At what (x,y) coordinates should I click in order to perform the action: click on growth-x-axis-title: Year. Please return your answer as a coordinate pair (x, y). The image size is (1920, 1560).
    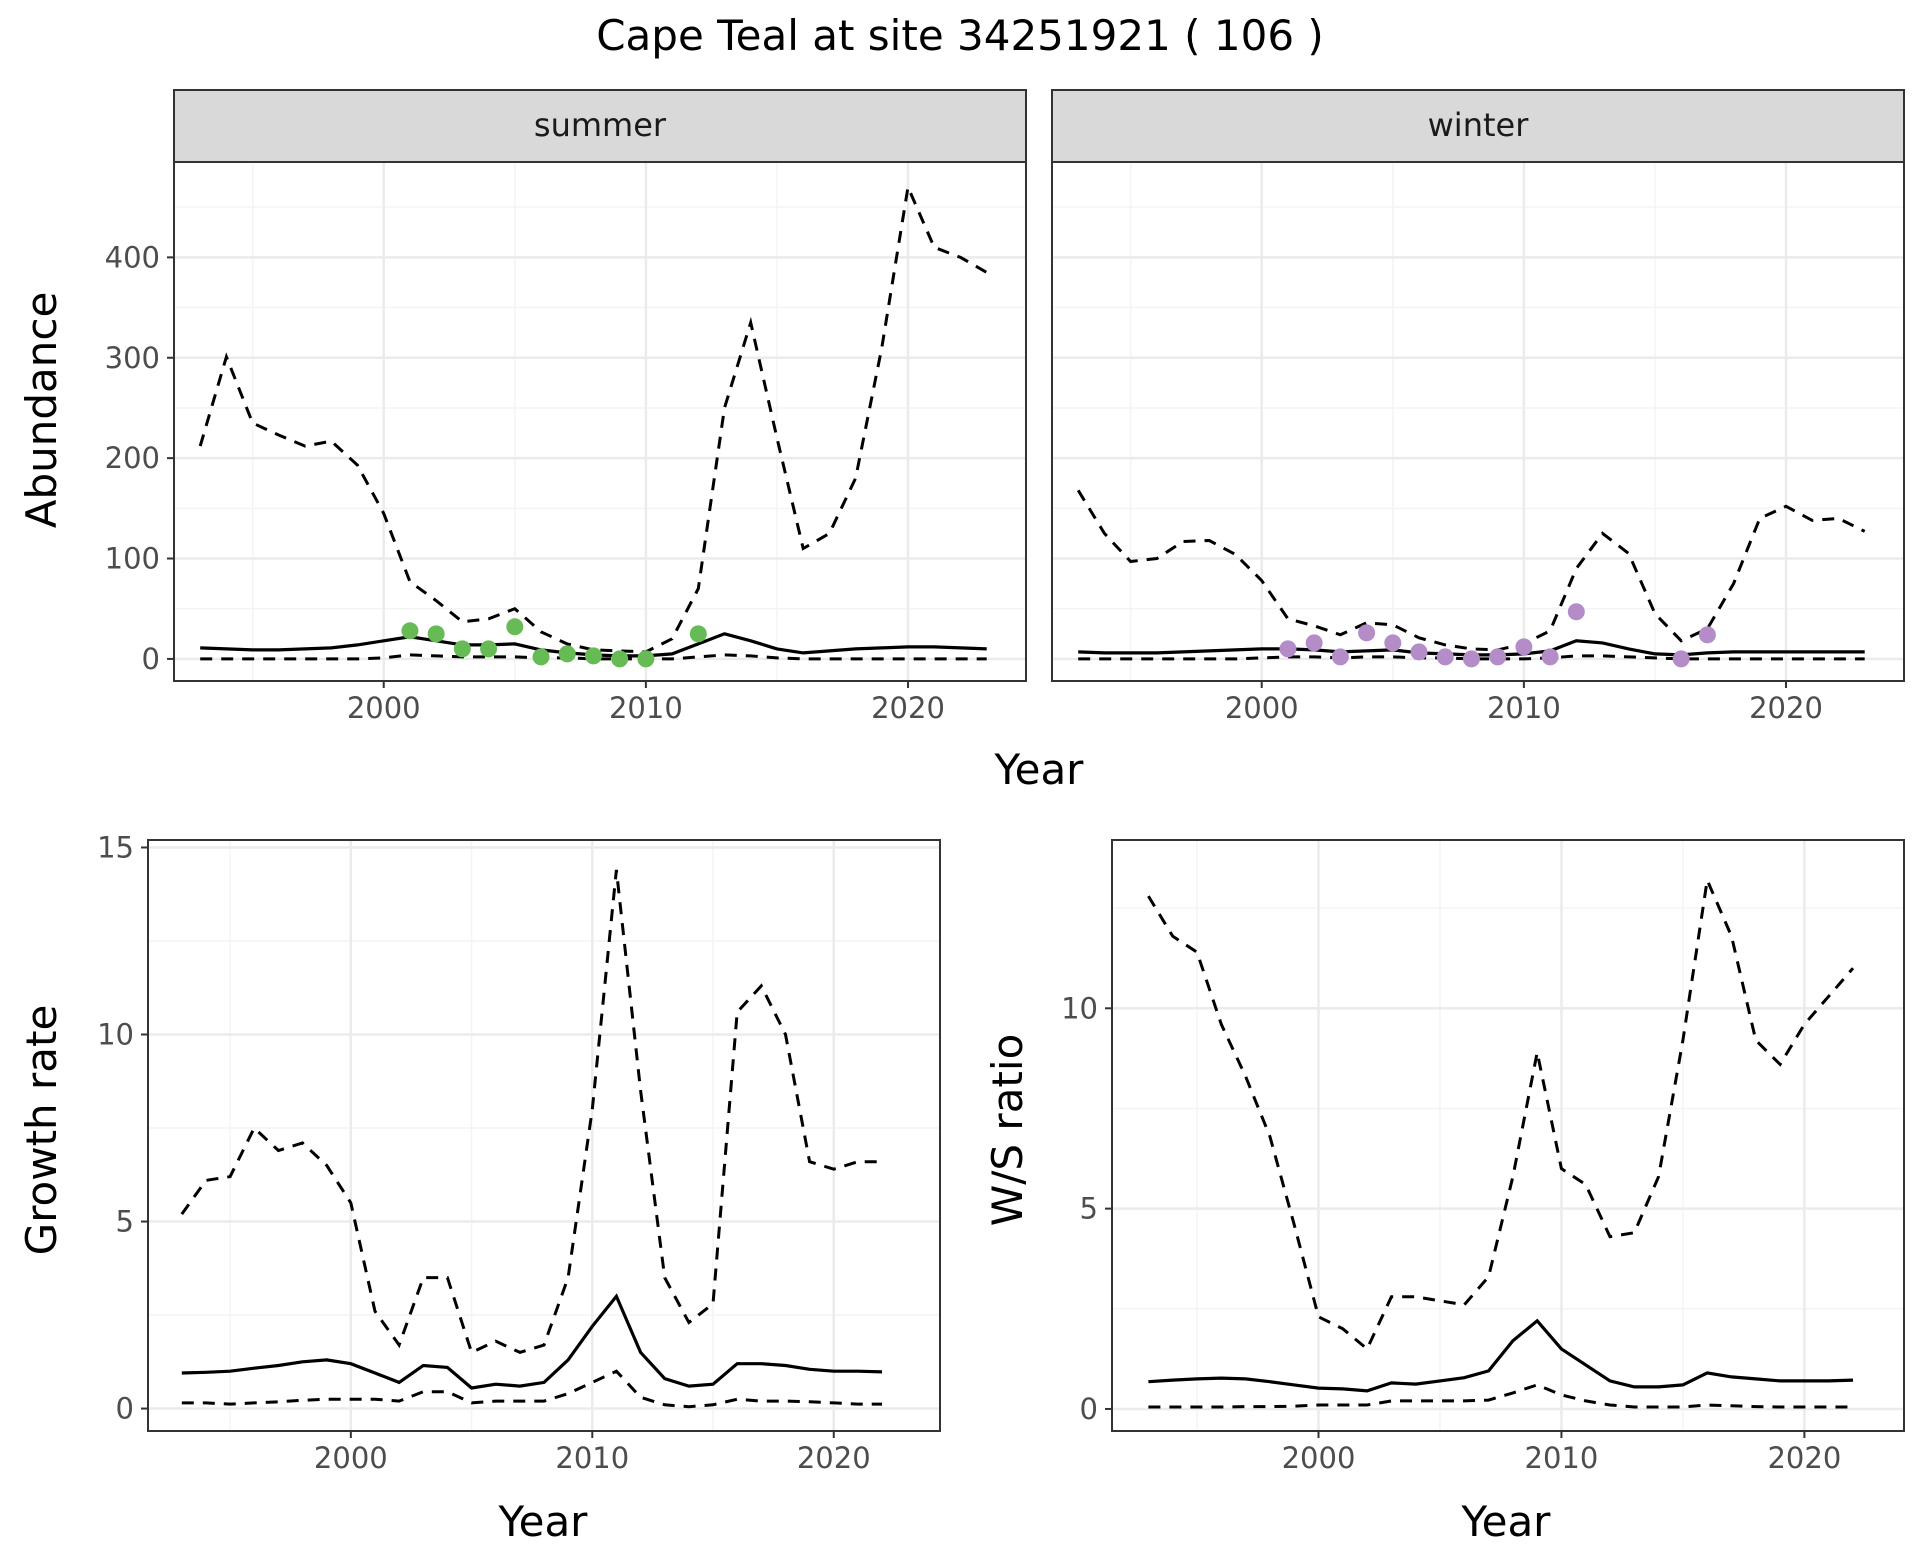
    Looking at the image, I should click on (543, 1521).